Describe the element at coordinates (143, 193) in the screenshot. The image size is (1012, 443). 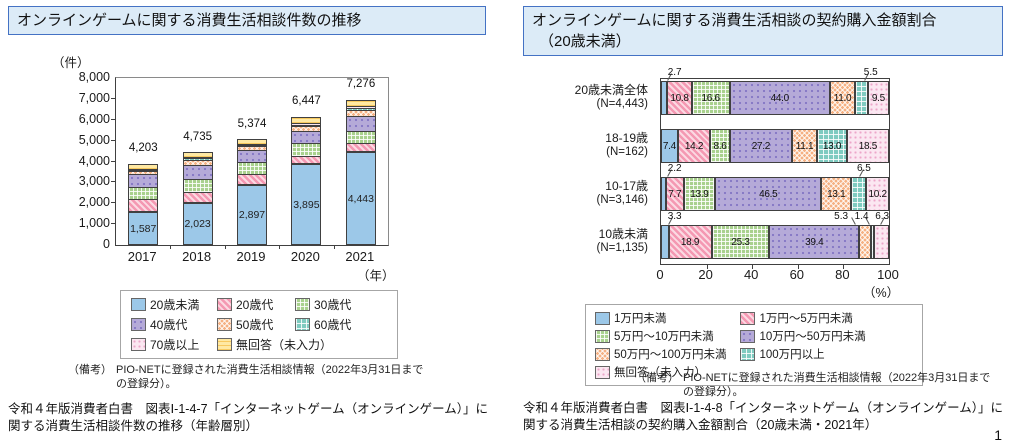
I see `segment-green` at that location.